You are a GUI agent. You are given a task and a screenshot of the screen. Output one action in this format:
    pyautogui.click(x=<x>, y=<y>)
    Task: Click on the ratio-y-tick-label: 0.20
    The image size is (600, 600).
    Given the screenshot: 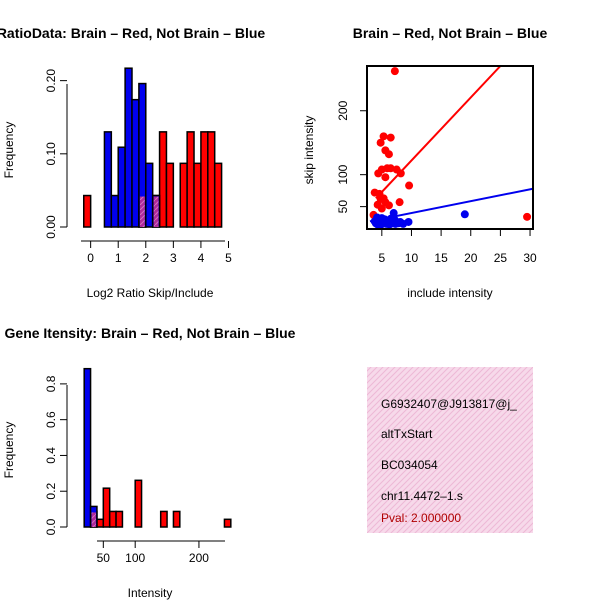 What is the action you would take?
    pyautogui.click(x=51, y=81)
    